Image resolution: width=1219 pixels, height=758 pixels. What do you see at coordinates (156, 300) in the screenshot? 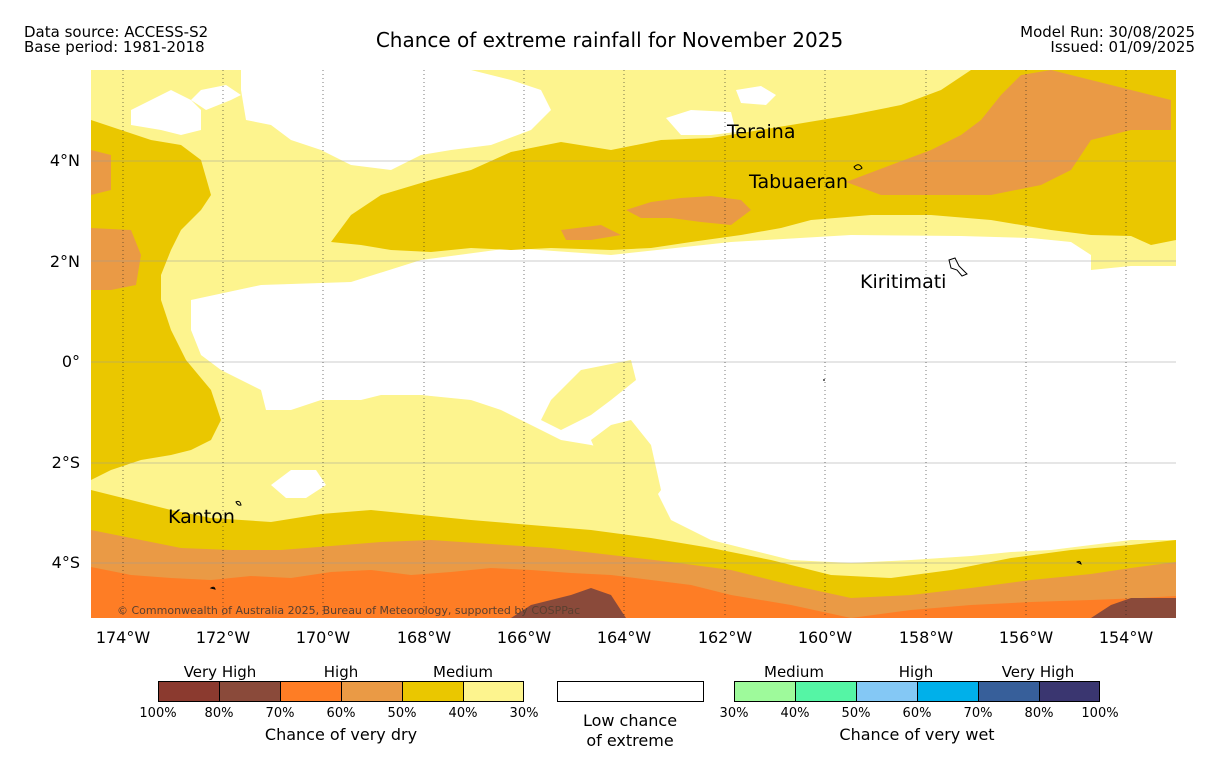
I see `band-medium-west` at bounding box center [156, 300].